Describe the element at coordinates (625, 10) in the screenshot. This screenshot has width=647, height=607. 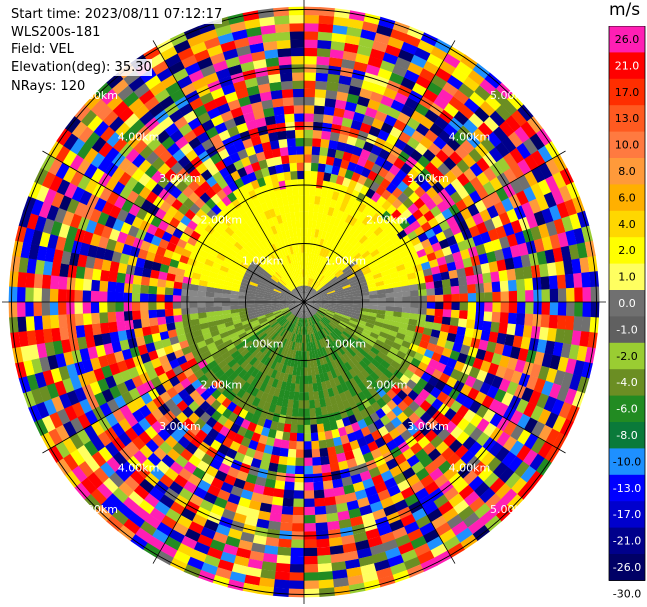
I see `colorbar-unit-label: m/s` at that location.